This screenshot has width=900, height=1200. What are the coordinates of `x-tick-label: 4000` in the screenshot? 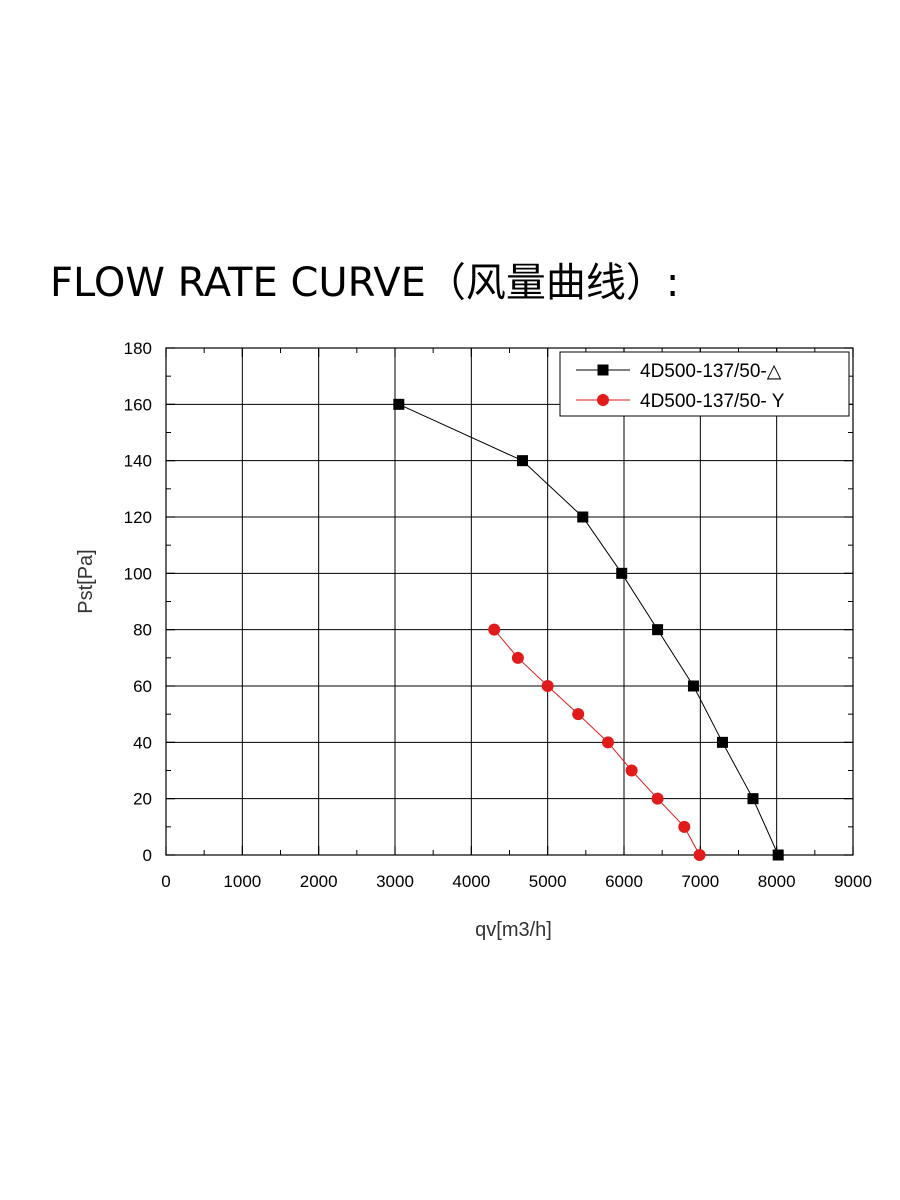 It's located at (471, 881).